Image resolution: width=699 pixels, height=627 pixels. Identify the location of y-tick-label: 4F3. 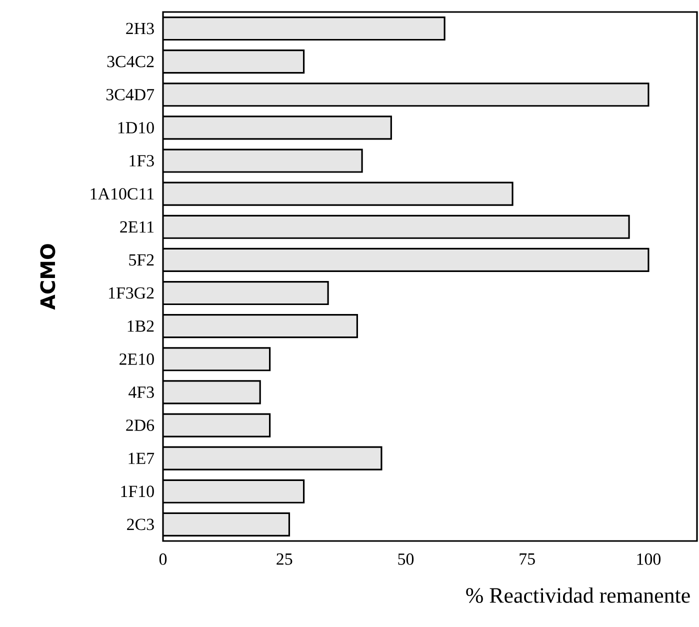
(141, 392).